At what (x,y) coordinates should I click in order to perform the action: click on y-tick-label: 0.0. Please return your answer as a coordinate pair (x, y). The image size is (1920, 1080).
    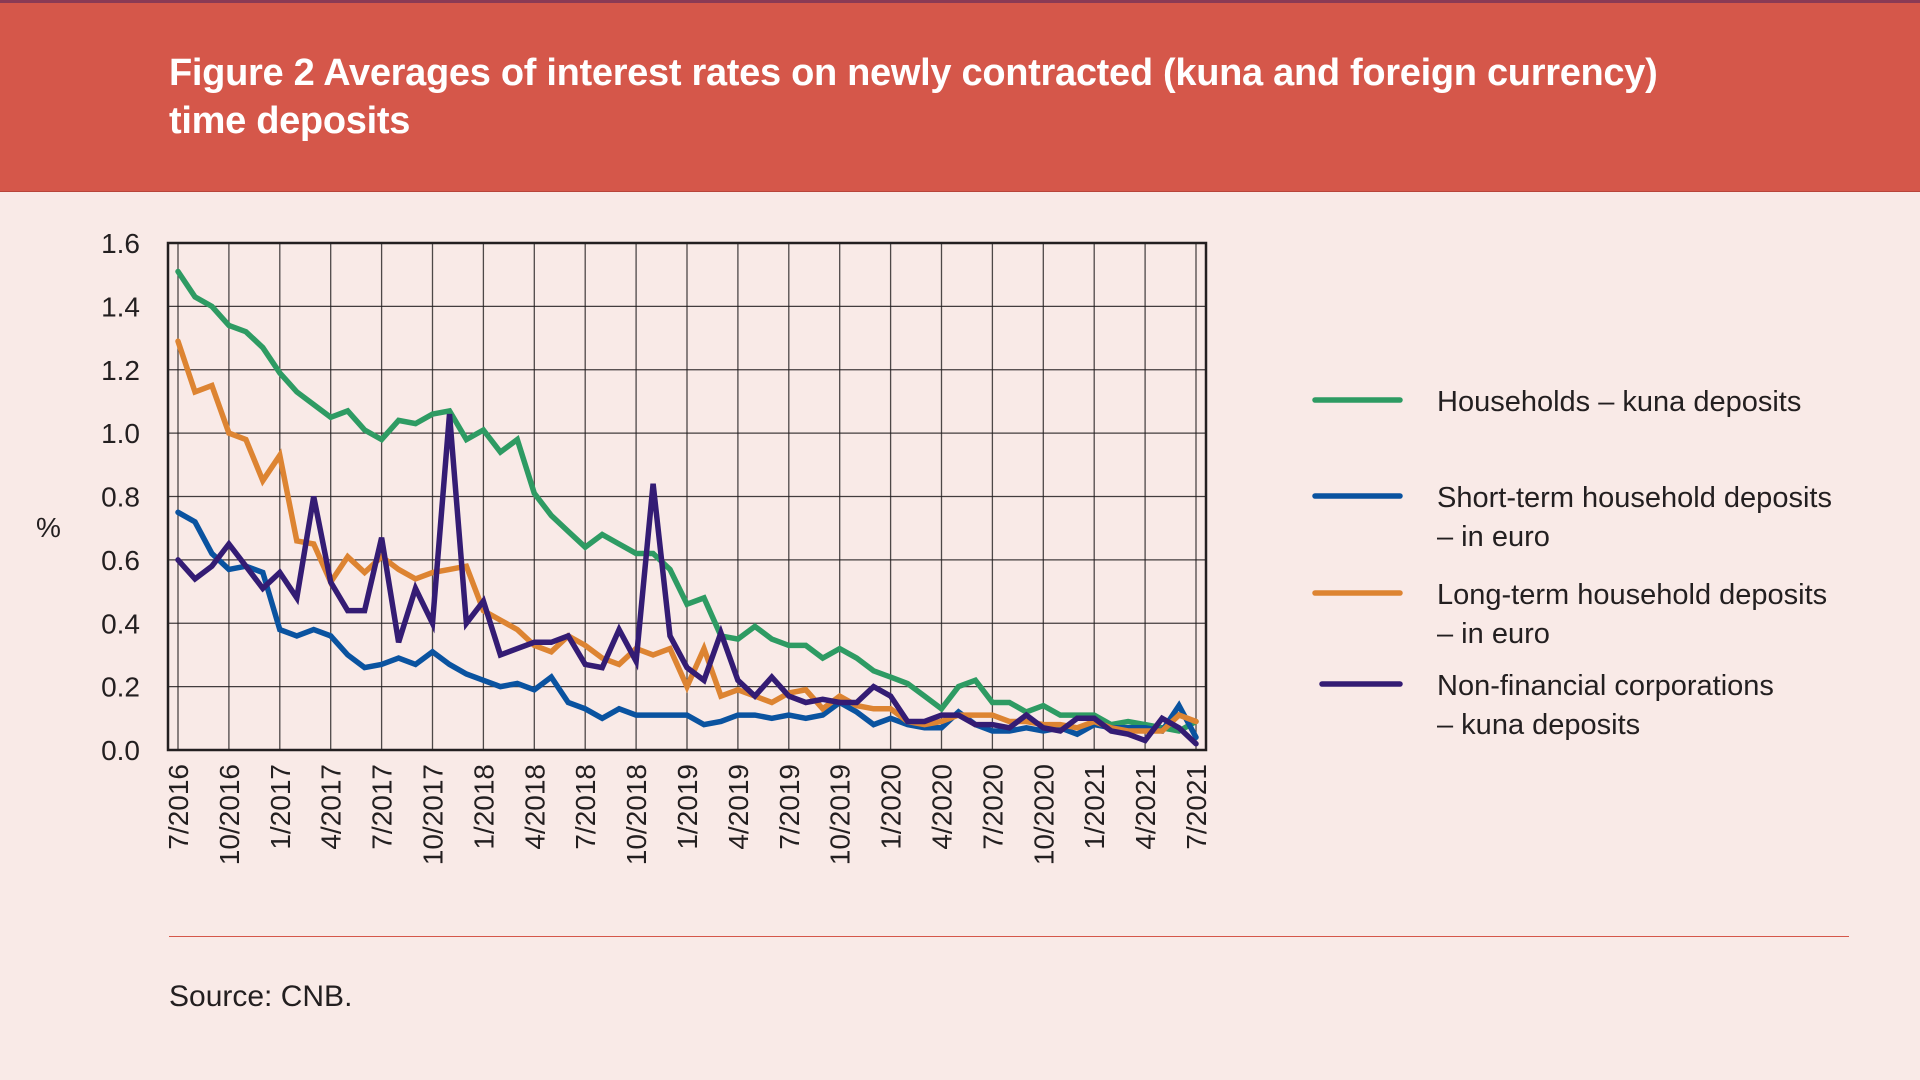
    Looking at the image, I should click on (120, 750).